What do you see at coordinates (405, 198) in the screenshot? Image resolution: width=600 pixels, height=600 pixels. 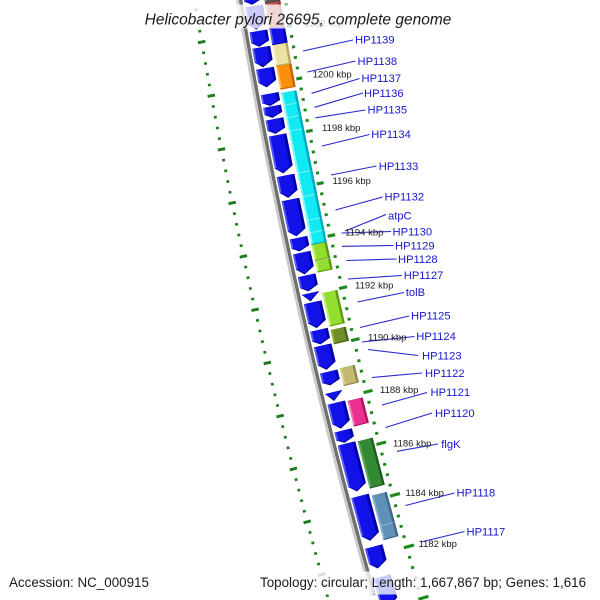 I see `svg-text: HP1132` at bounding box center [405, 198].